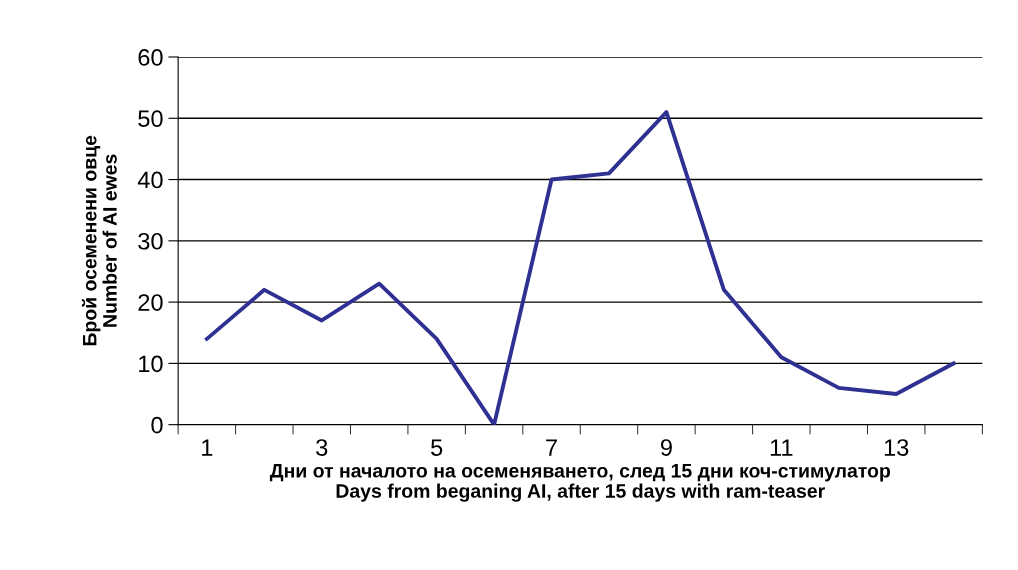 This screenshot has width=1018, height=570. Describe the element at coordinates (580, 483) in the screenshot. I see `x-axis-title: Дни от началото на осеменяването, след 15 дни коч-стимулатор Days from beganing AI, after 15 days with ram-teaser` at that location.